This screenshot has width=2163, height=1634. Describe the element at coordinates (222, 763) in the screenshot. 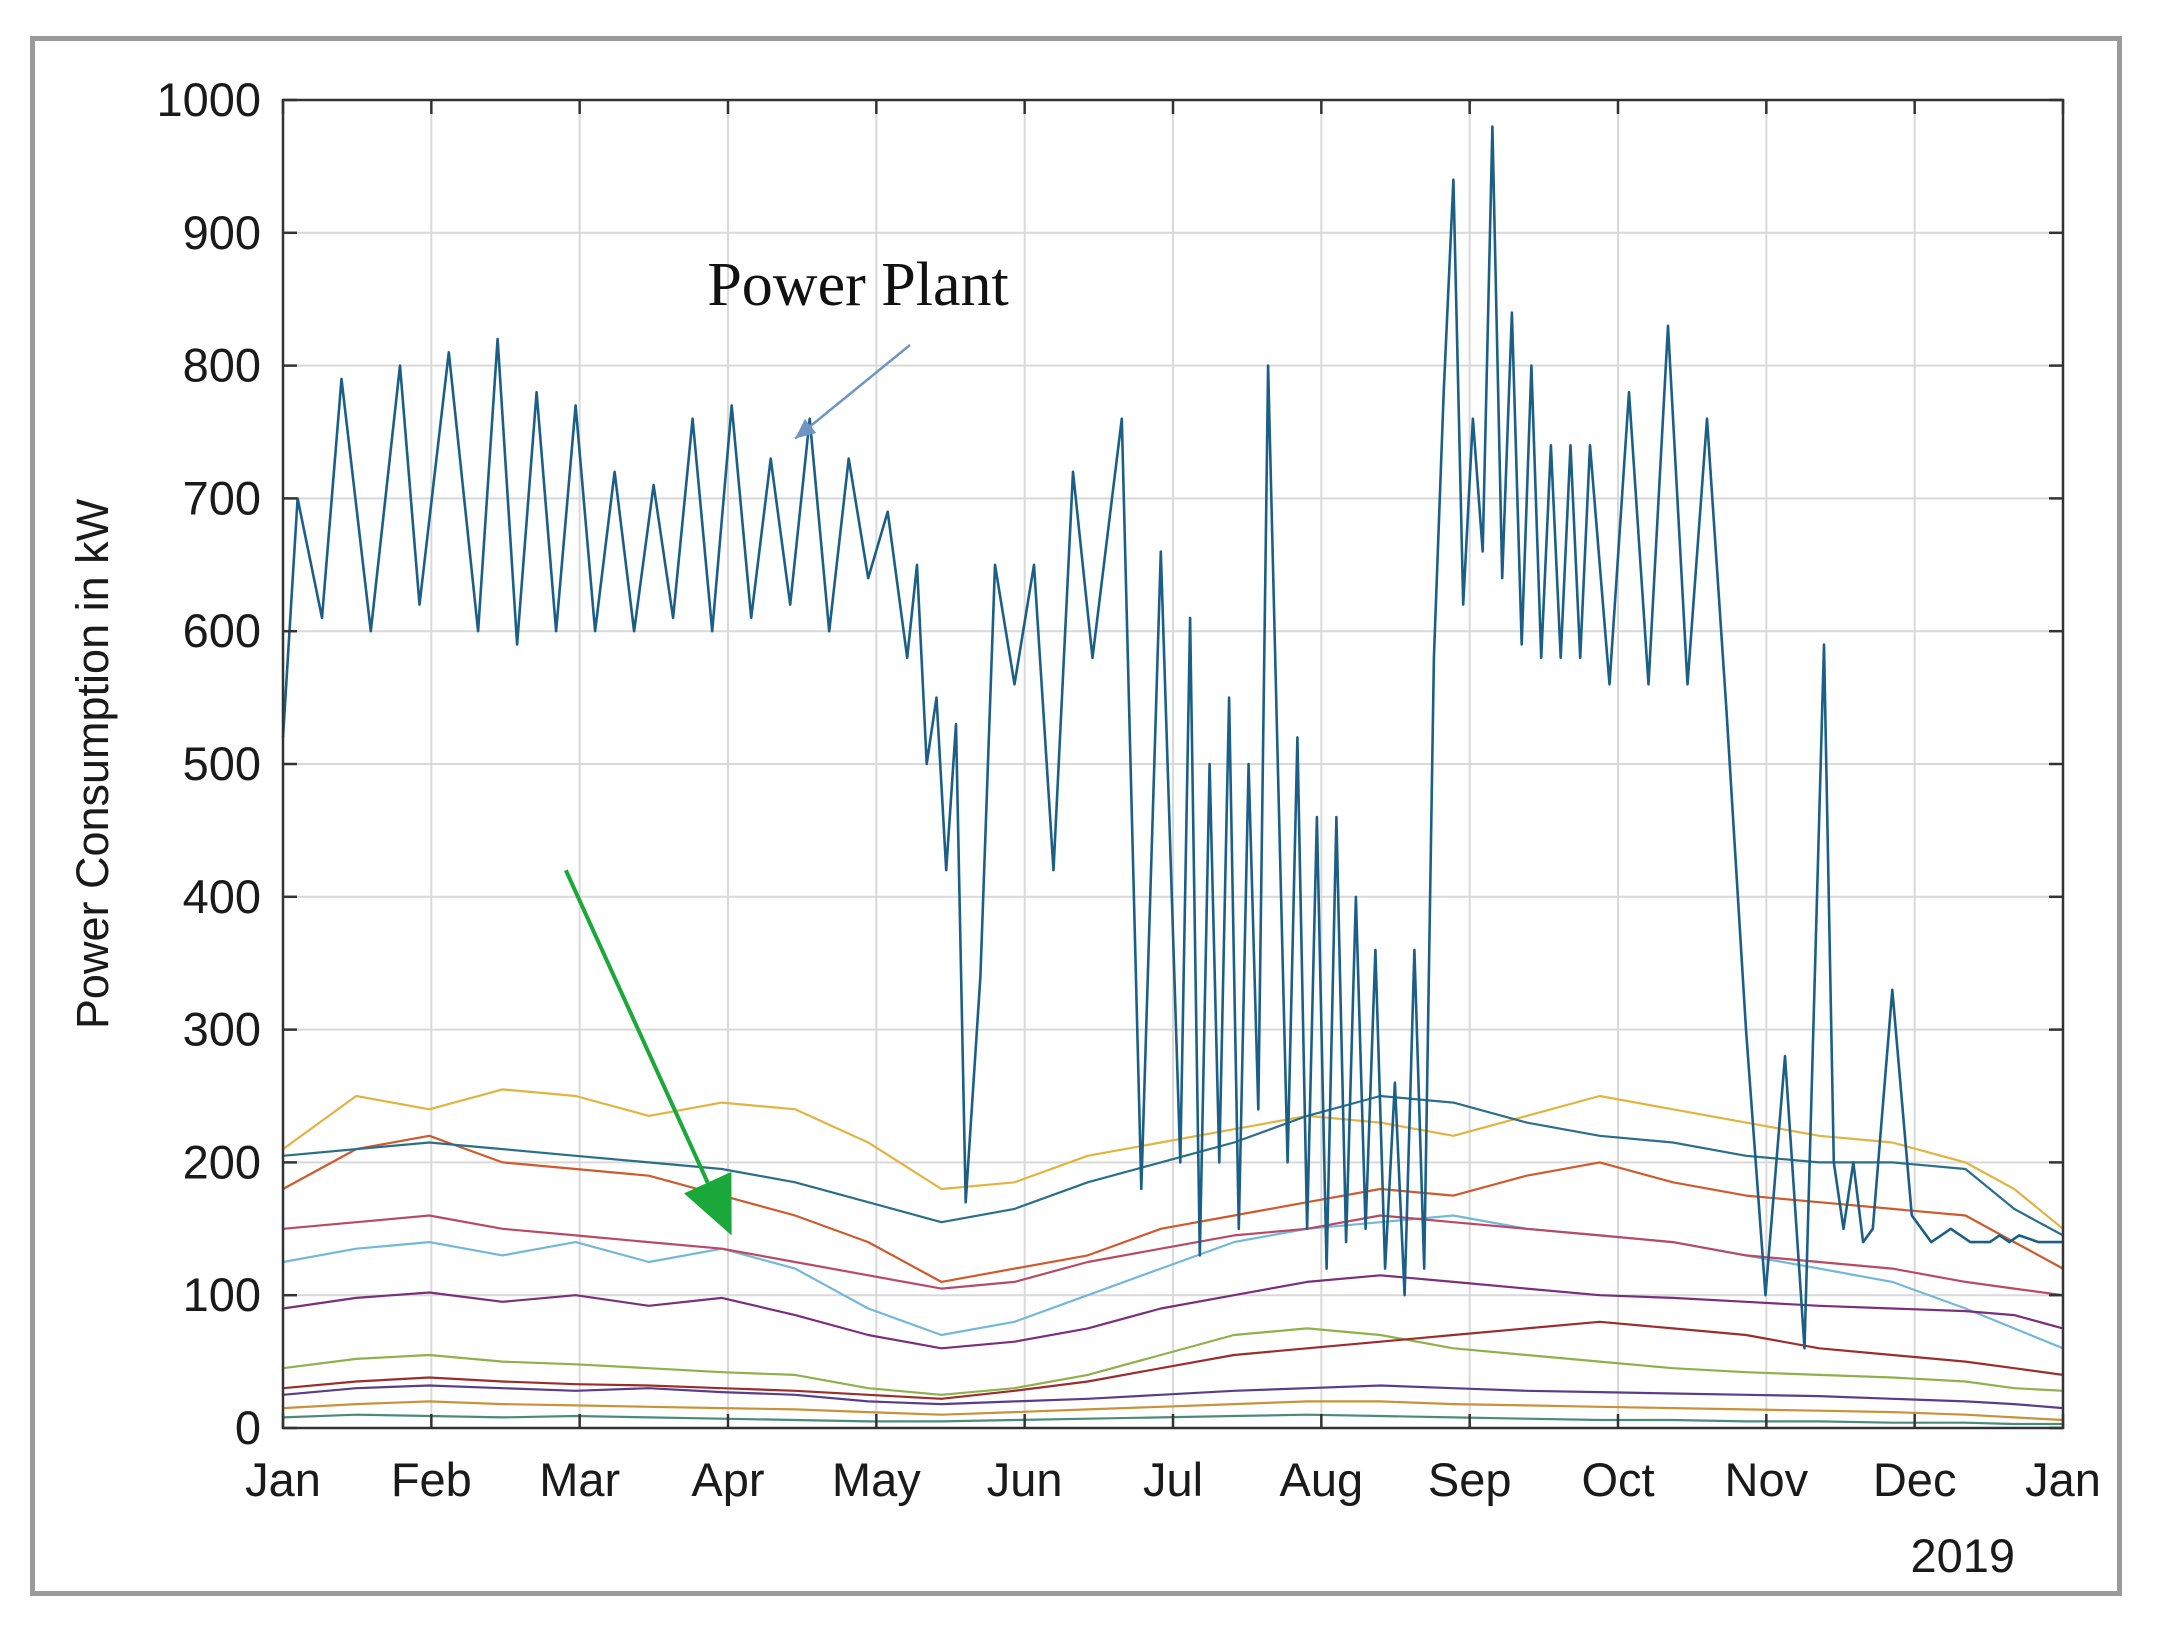

I see `y-tick-label: 500` at that location.